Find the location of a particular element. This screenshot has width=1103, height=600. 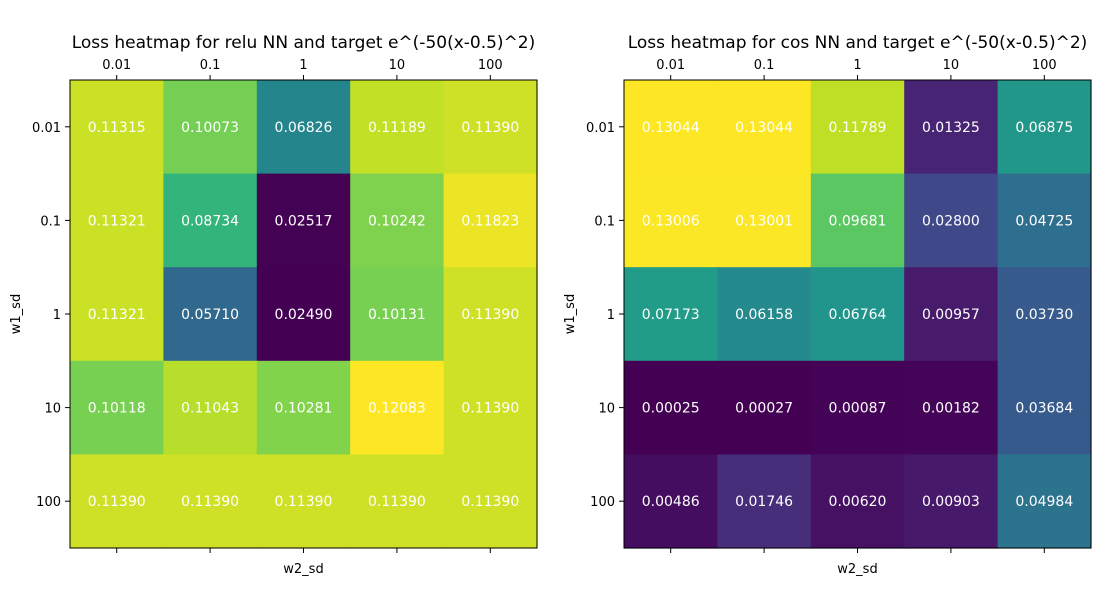

cell-value-label: 0.01325 is located at coordinates (951, 128).